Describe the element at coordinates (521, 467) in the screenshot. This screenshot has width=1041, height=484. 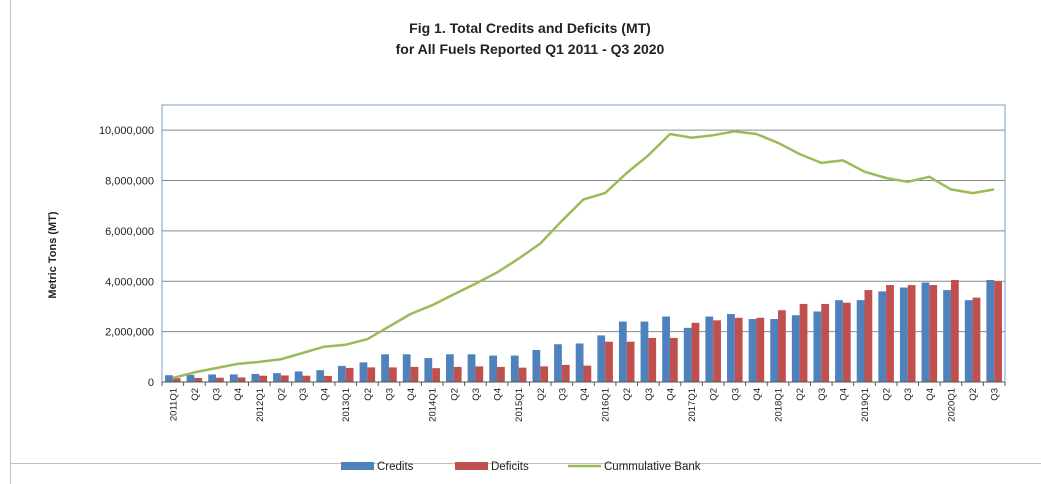
I see `legend: Credits Deficits Cummulative Bank` at that location.